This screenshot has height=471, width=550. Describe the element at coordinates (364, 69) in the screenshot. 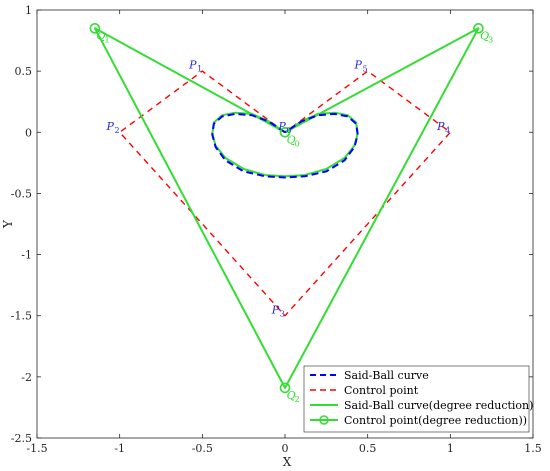

I see `point-label-5-subscript: 5` at that location.